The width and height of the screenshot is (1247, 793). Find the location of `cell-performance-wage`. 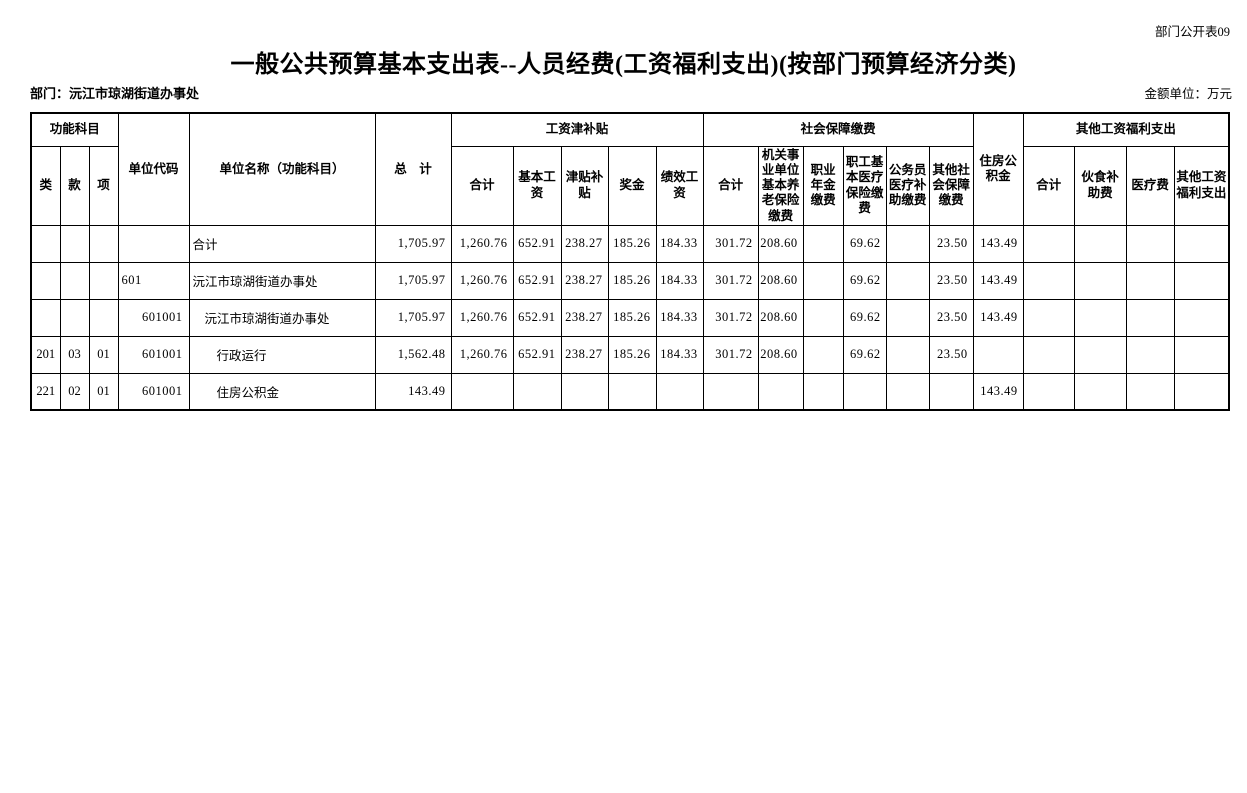

cell-performance-wage is located at coordinates (679, 391).